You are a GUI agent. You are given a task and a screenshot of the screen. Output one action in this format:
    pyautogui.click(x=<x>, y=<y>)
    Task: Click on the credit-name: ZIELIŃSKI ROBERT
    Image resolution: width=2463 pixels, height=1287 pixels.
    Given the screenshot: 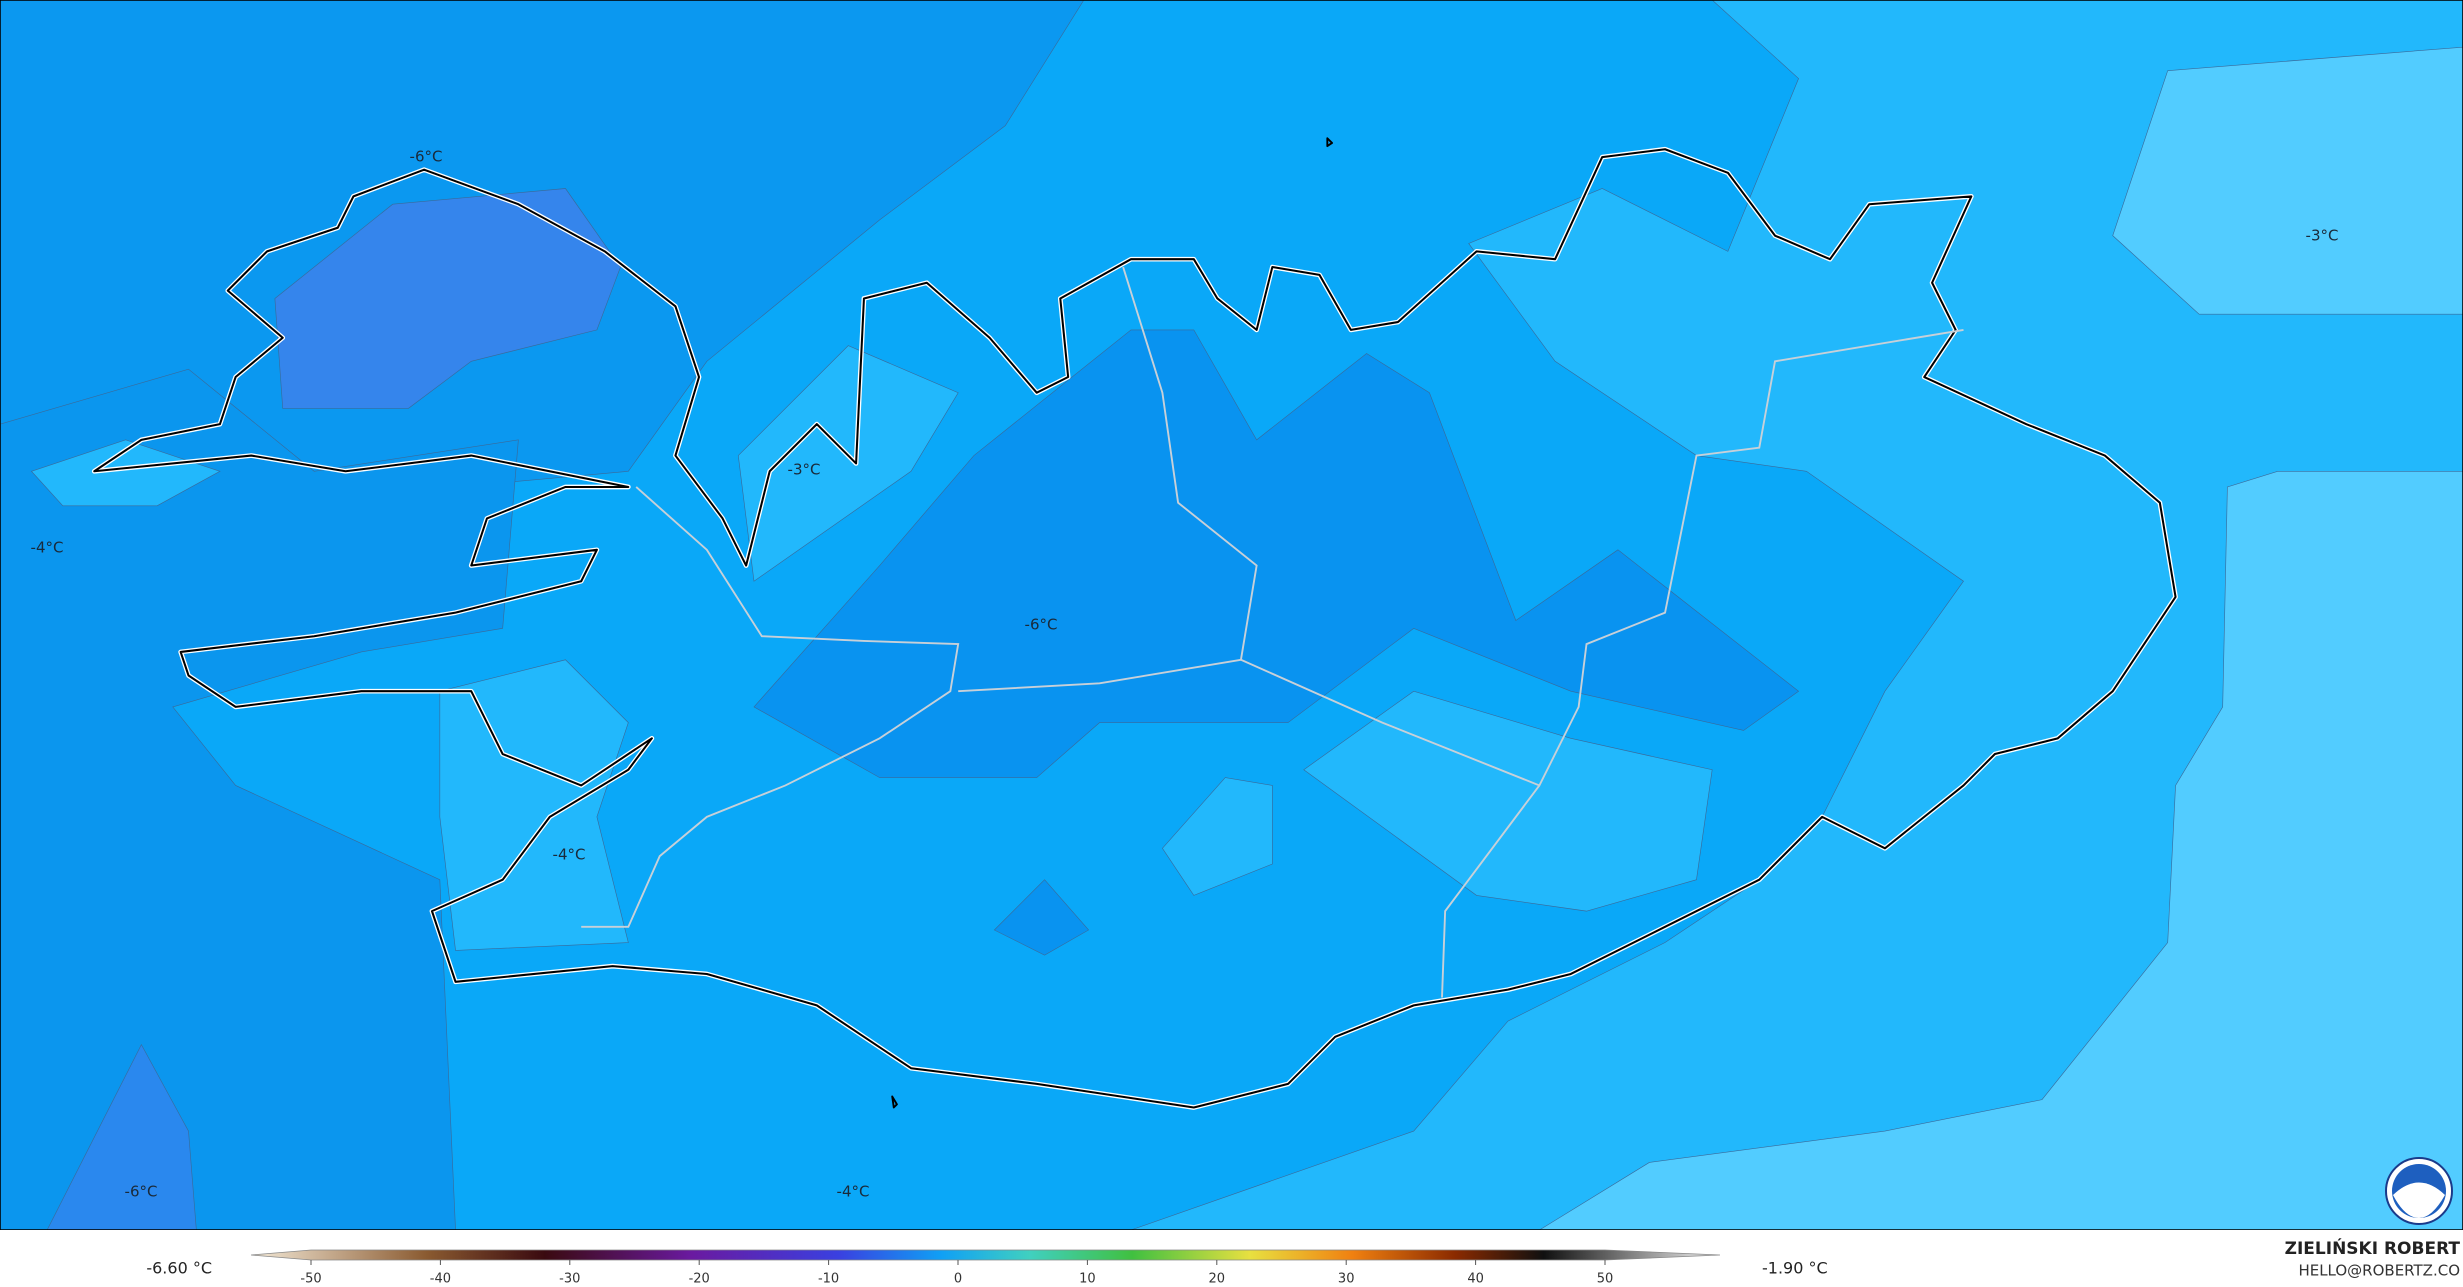 What is the action you would take?
    pyautogui.click(x=2373, y=1248)
    